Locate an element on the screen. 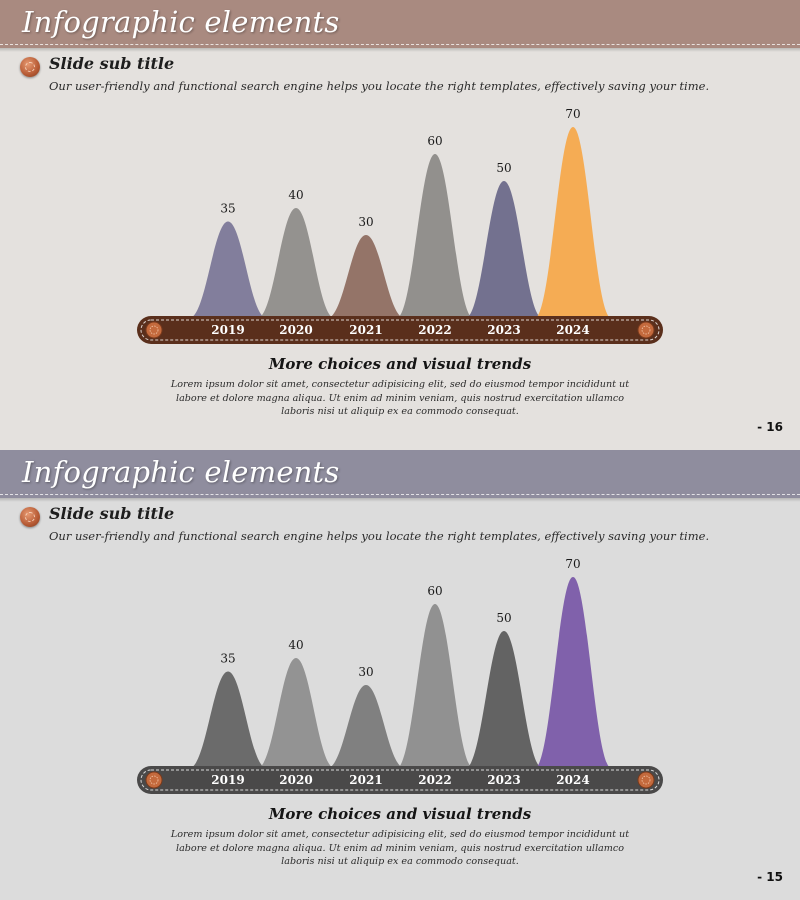  page-number: - 15 is located at coordinates (770, 877).